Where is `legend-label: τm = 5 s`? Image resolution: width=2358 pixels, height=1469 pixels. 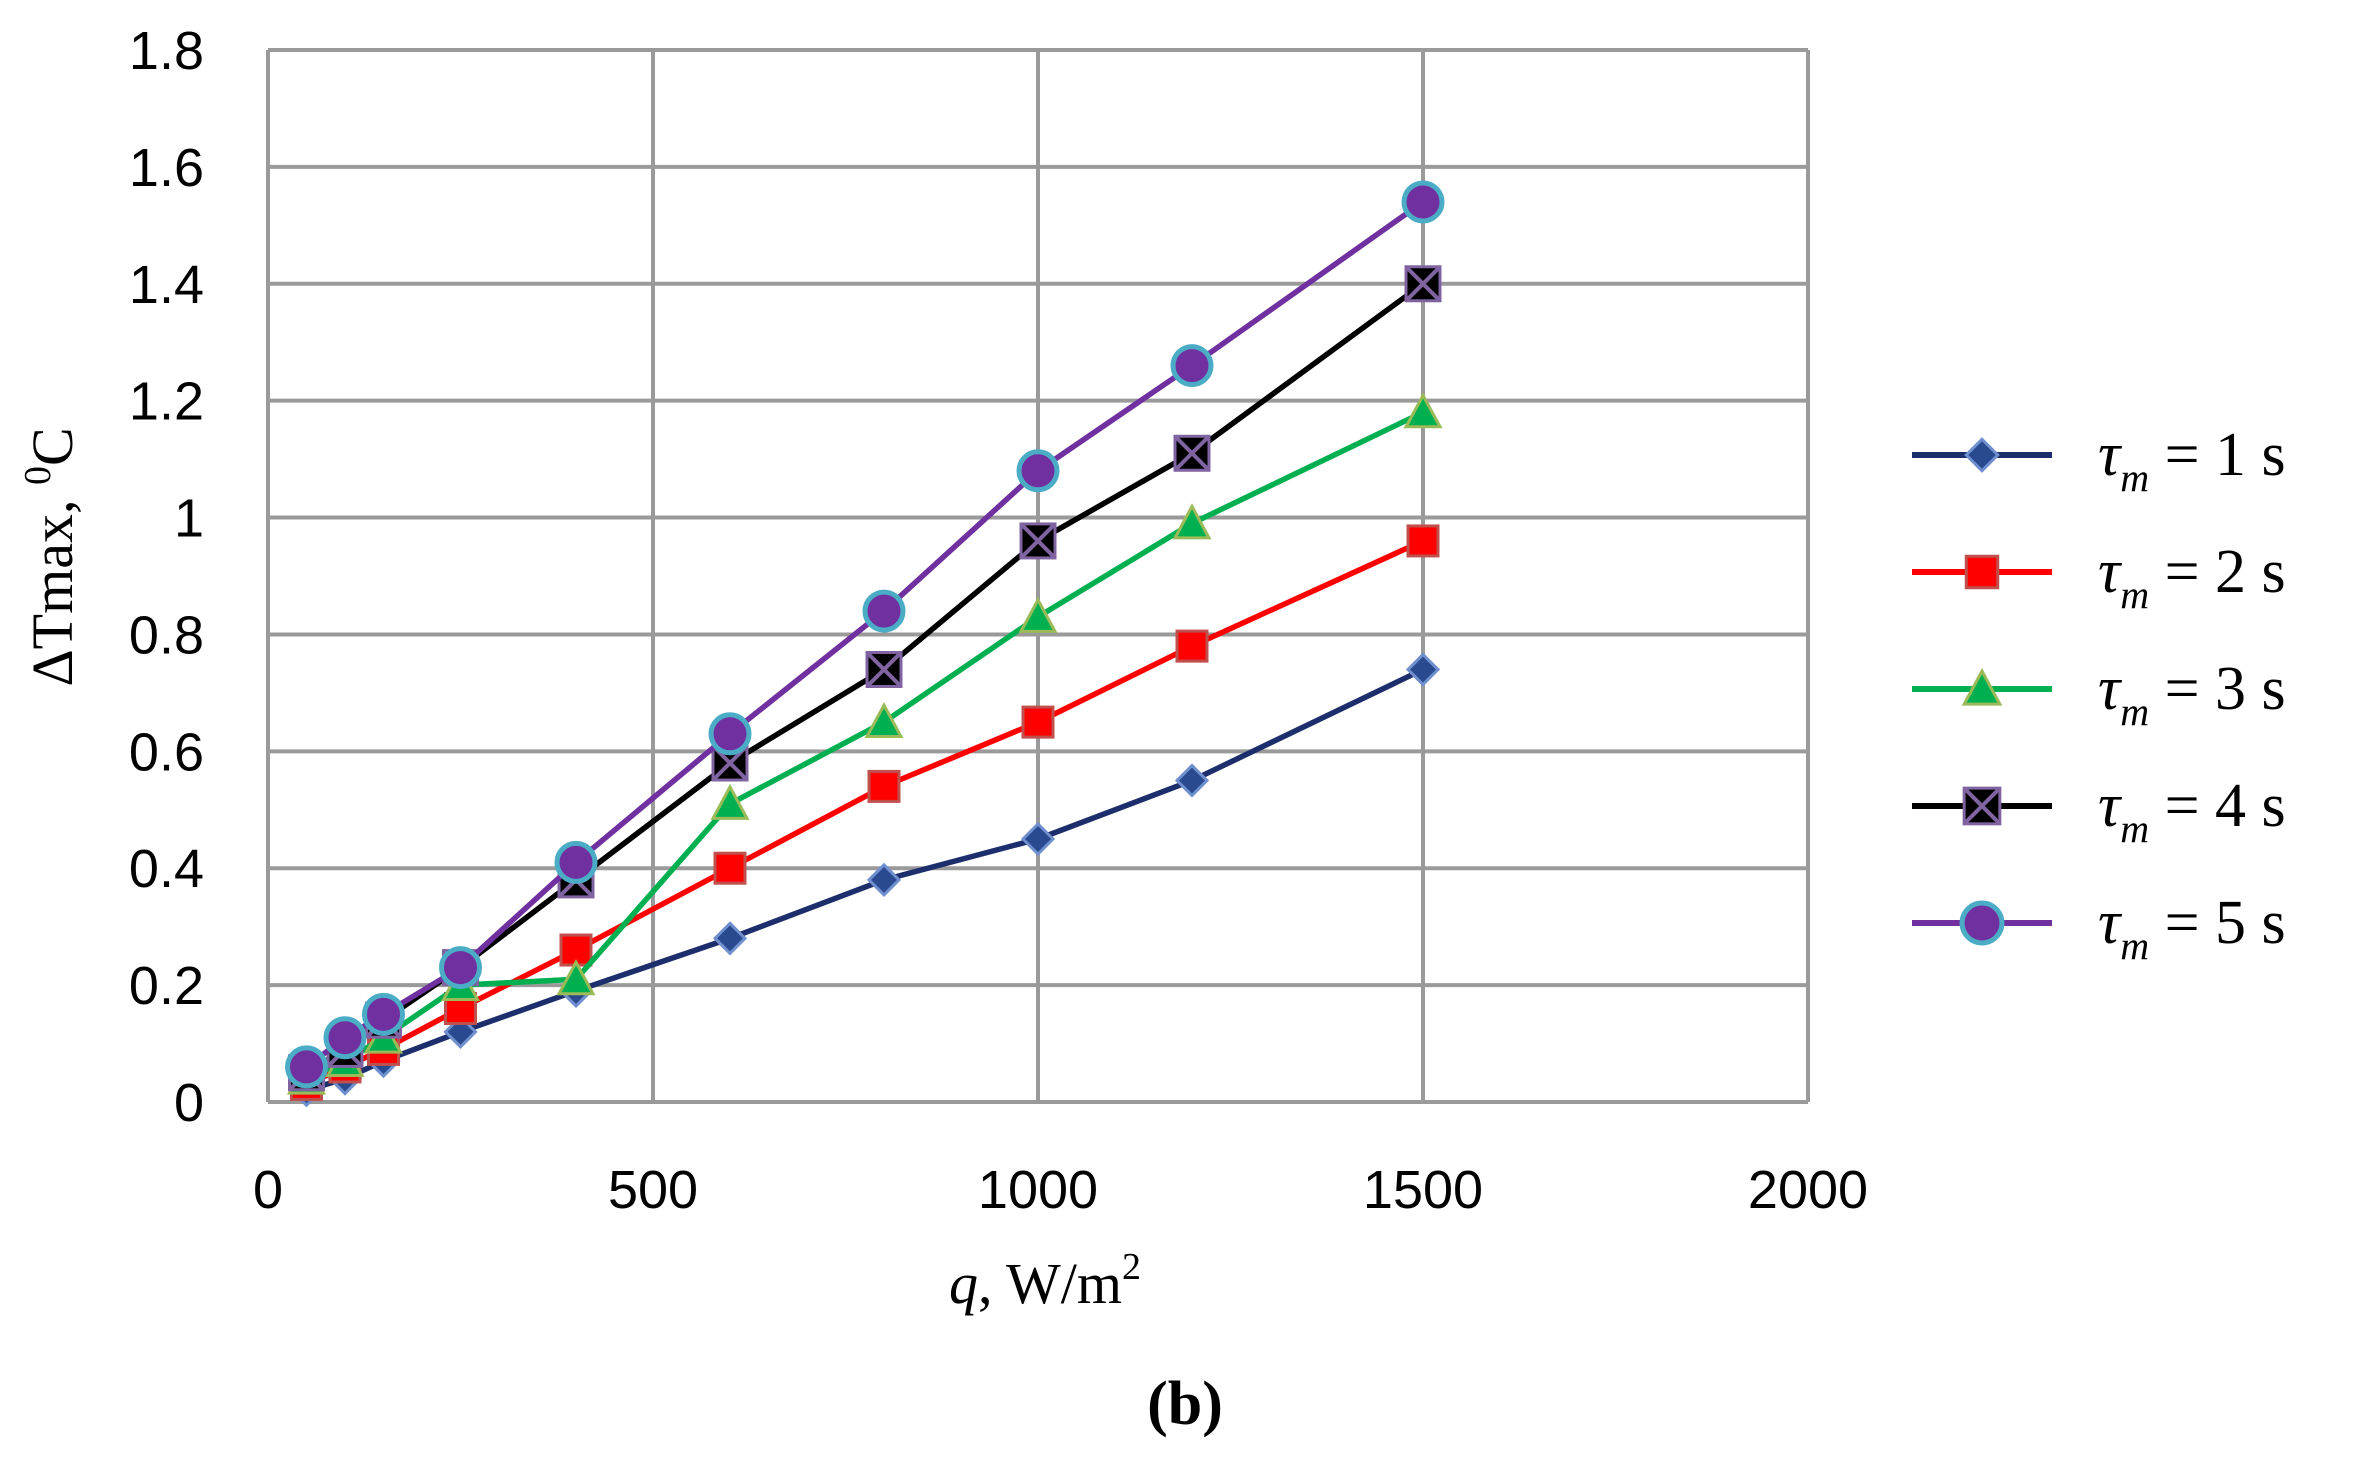
legend-label: τm = 5 s is located at coordinates (2192, 928).